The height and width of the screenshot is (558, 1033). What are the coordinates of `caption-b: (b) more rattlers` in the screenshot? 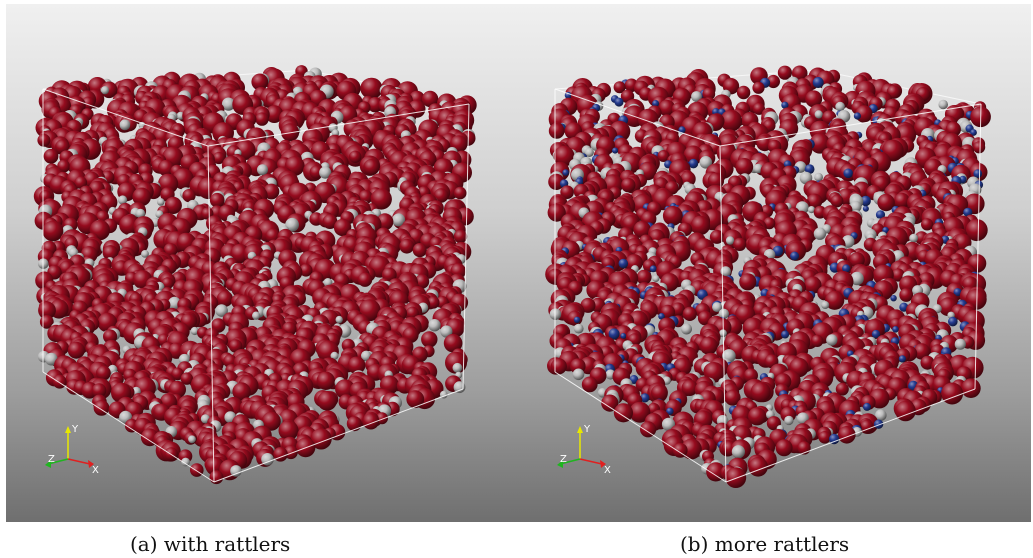 It's located at (765, 544).